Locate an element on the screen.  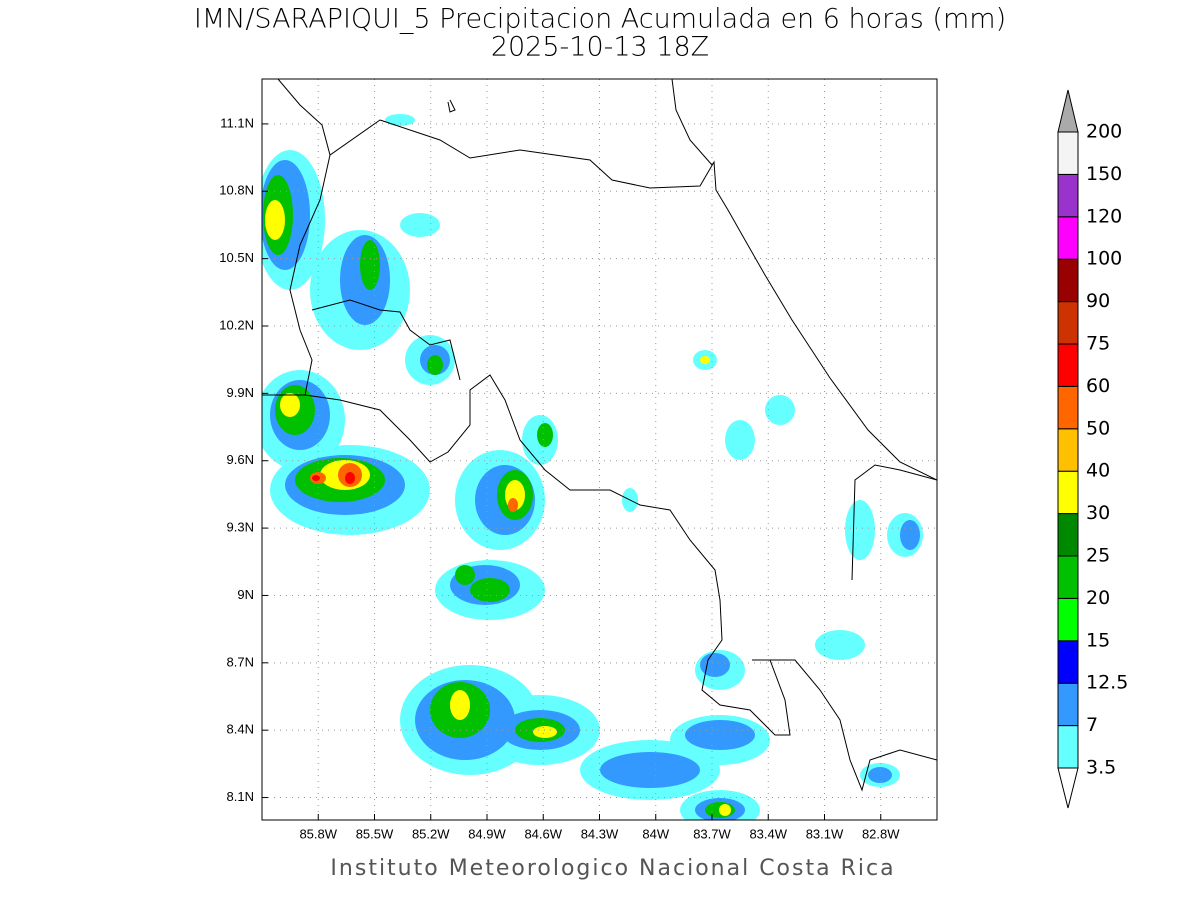
colorbar-label: 90 is located at coordinates (1098, 301).